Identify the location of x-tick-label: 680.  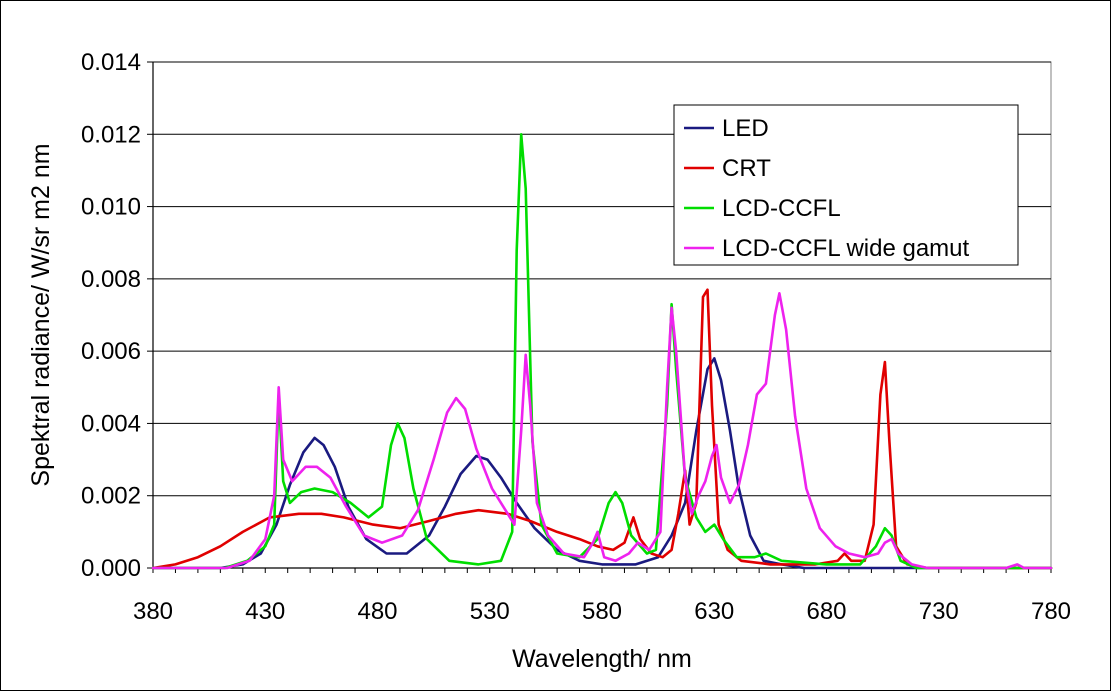
(826, 611).